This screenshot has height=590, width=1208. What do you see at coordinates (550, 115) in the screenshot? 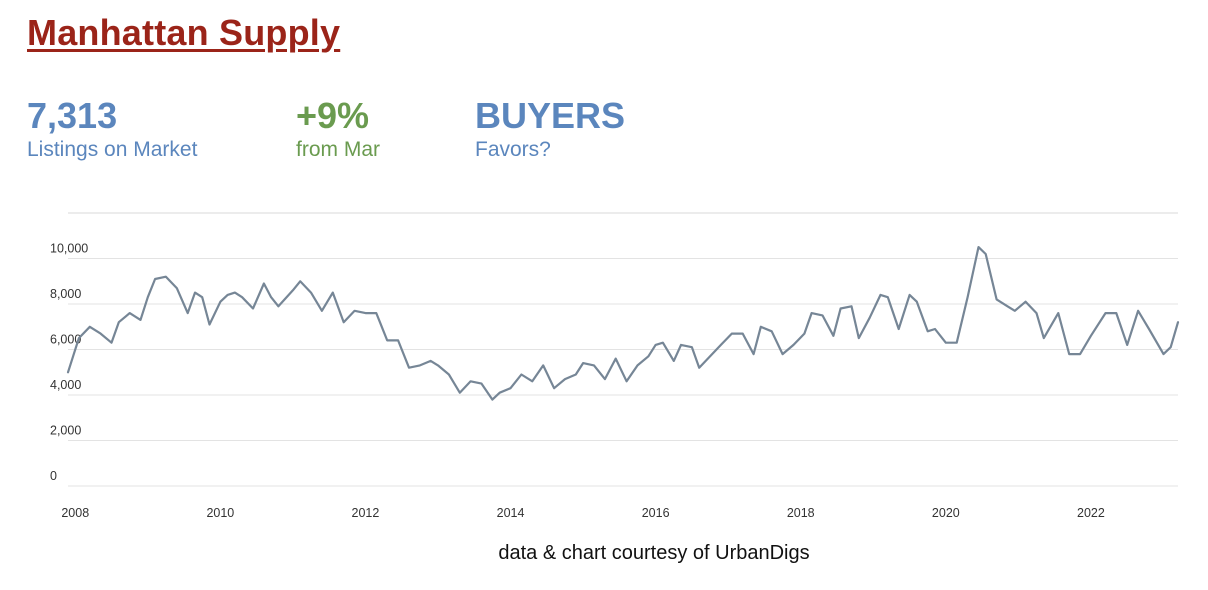
I see `favors-value: BUYERS` at bounding box center [550, 115].